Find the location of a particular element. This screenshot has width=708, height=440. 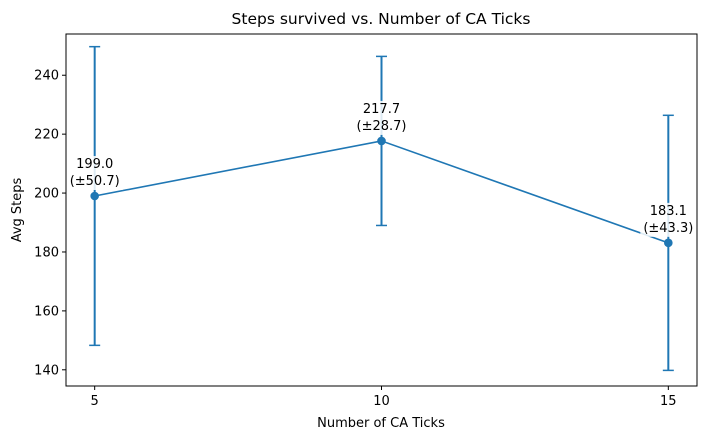

y-tick-label: 220 is located at coordinates (46, 135).